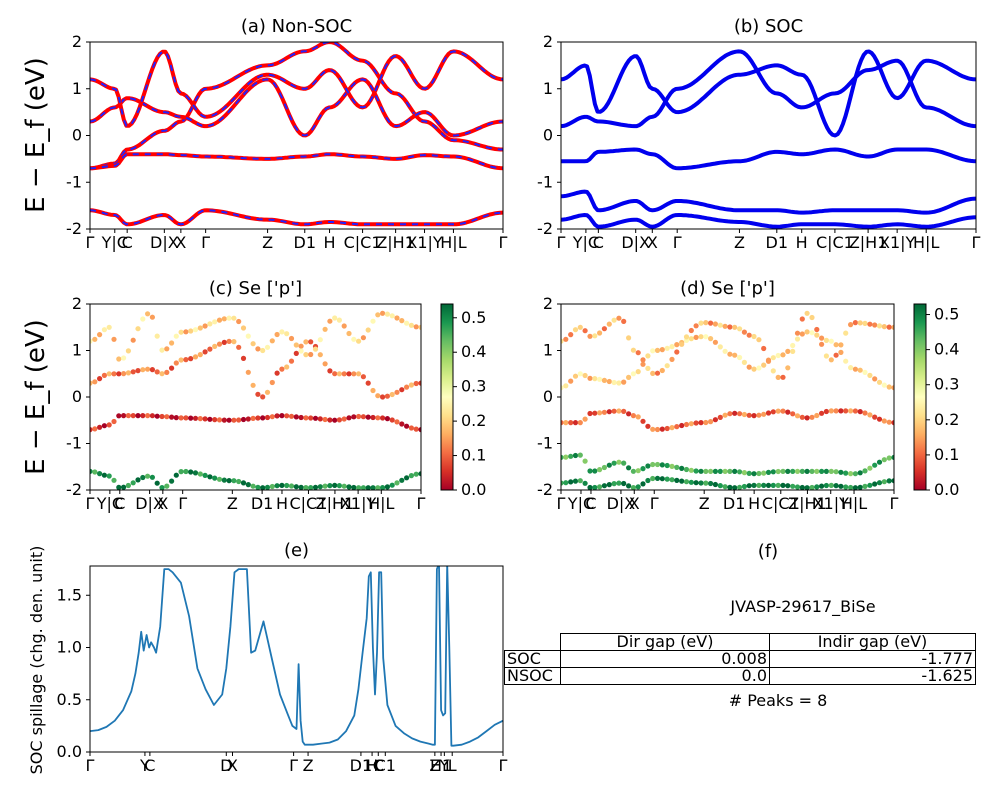  I want to click on colorbar-tick-label: 0.0, so click(473, 489).